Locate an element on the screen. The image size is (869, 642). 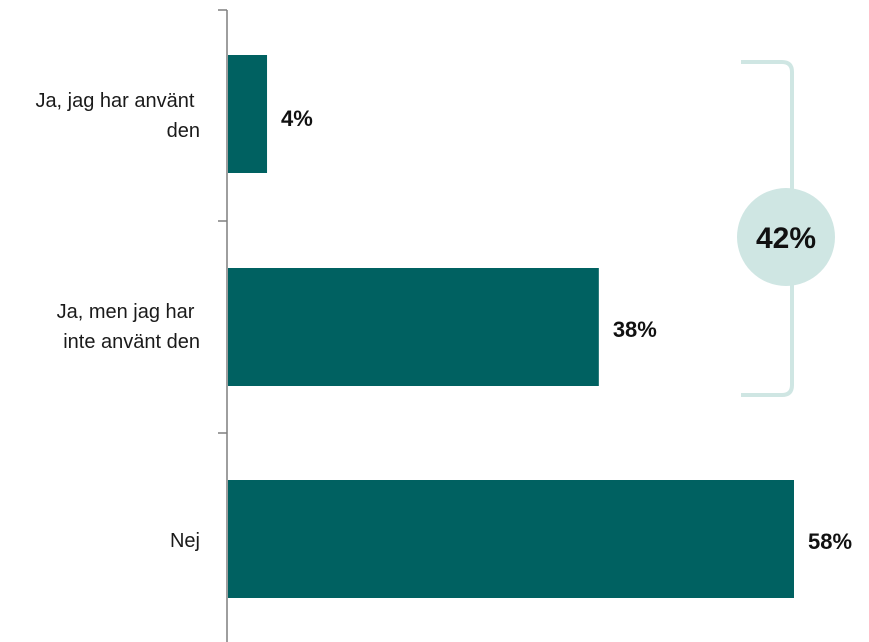
category-label-line: inte använt den is located at coordinates (131, 342).